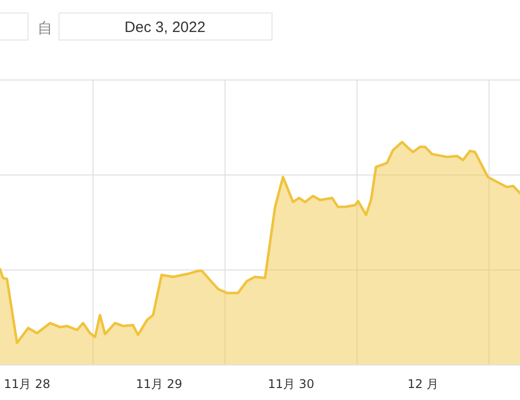  I want to click on x-tick-label: 12 月, so click(423, 384).